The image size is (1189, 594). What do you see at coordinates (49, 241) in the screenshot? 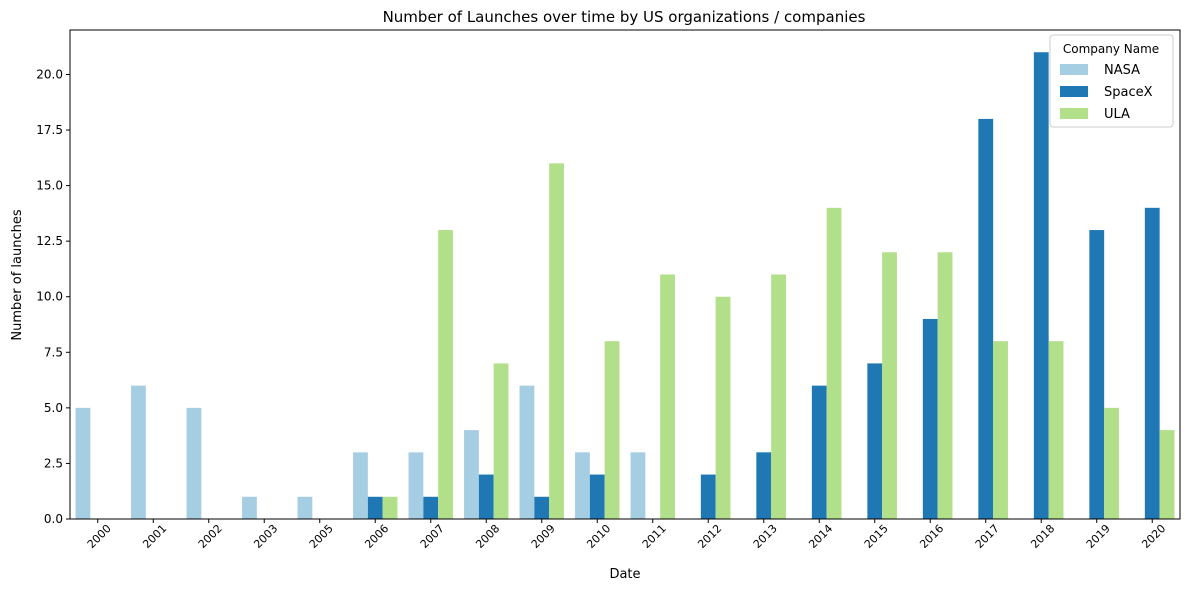
I see `y-tick-label: 12.5` at bounding box center [49, 241].